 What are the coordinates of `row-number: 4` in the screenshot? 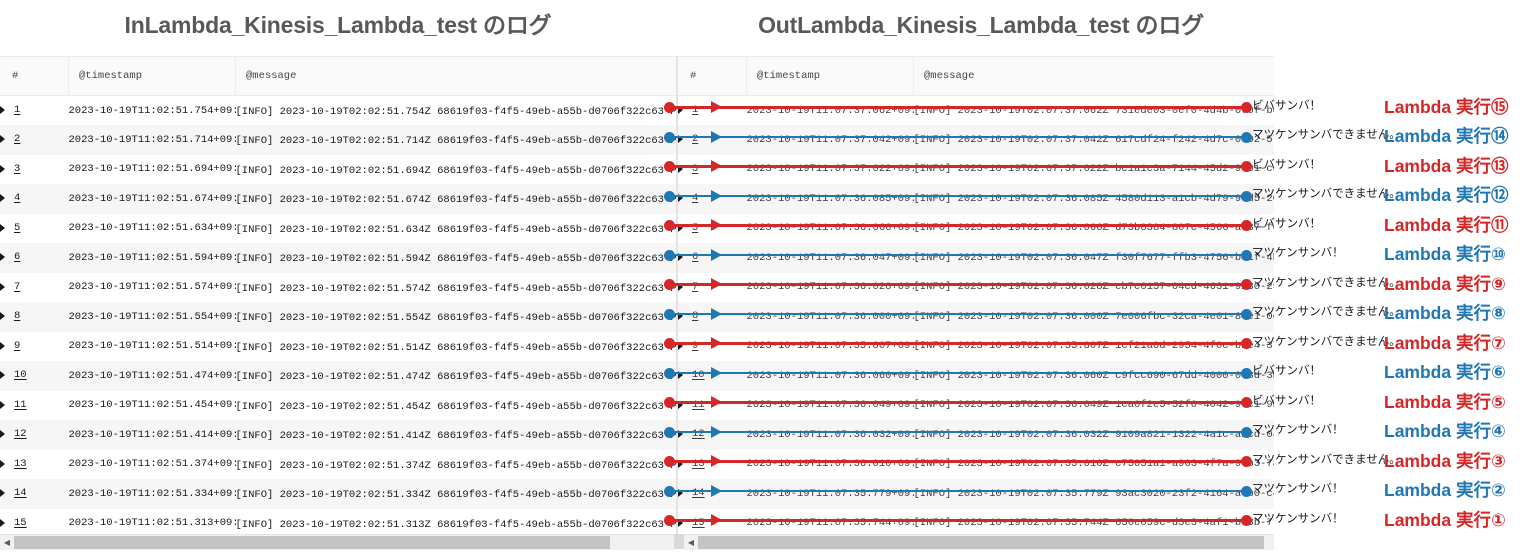 It's located at (17, 198).